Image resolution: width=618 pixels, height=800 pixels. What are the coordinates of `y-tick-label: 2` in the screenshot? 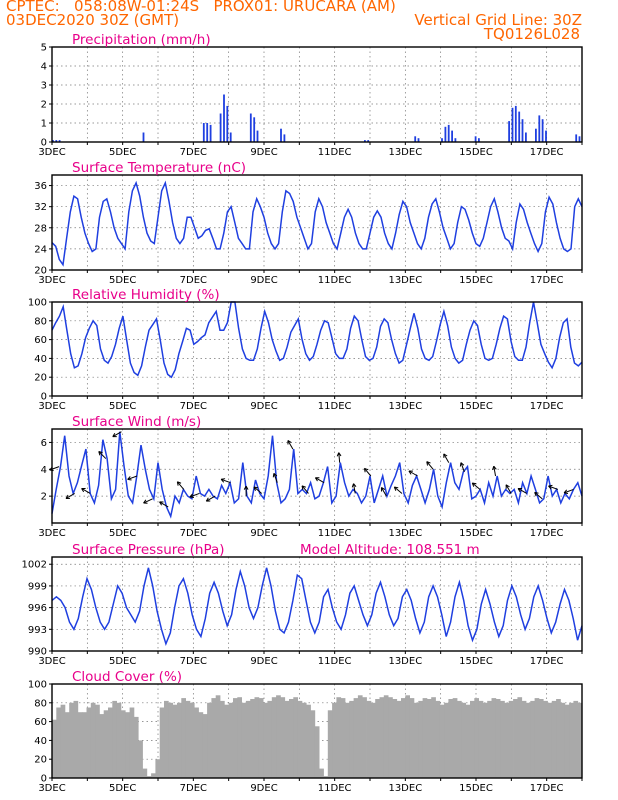 It's located at (44, 105).